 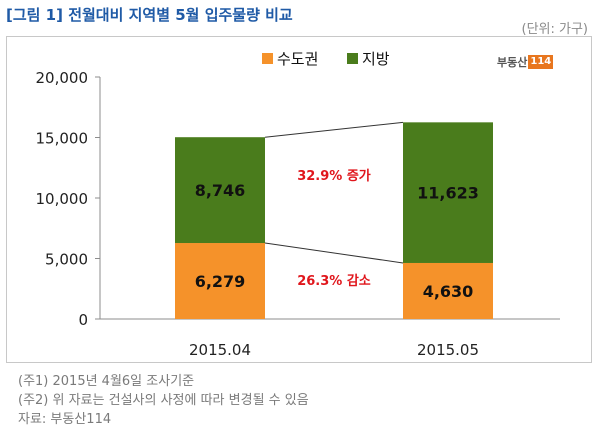 I want to click on brand-logo-text: 부동산, so click(x=512, y=62).